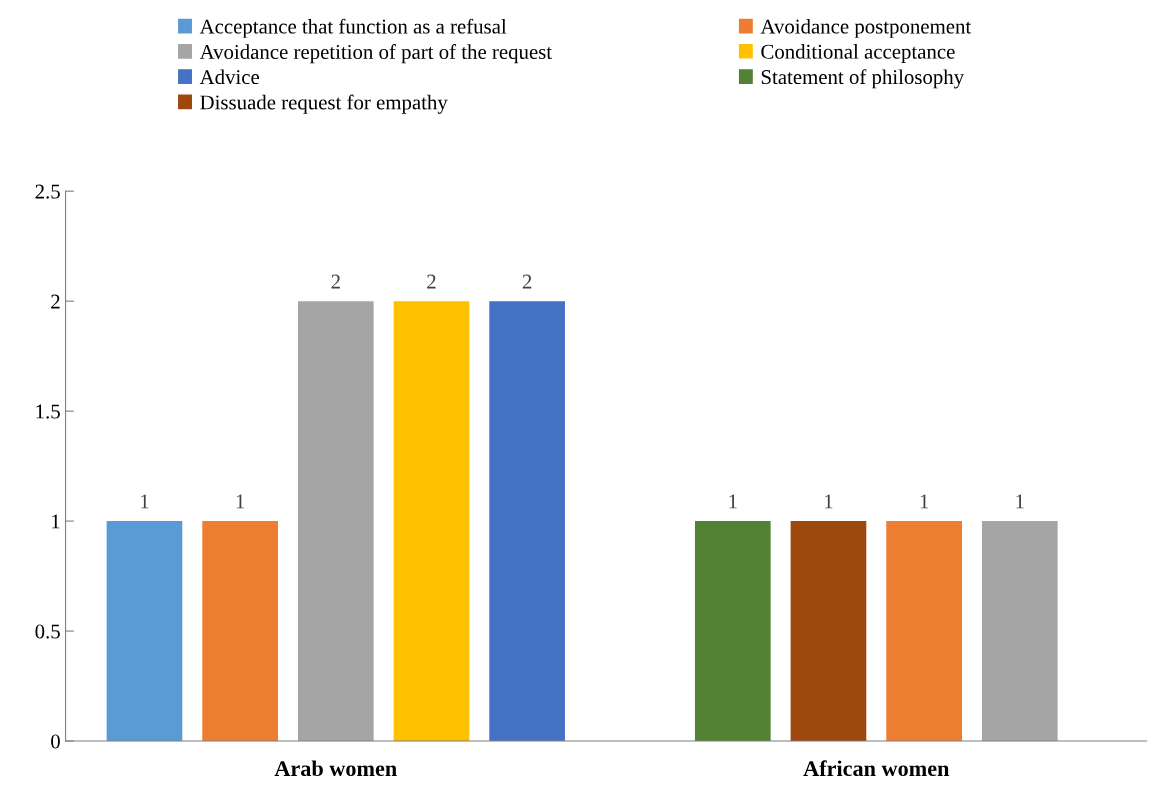  What do you see at coordinates (335, 768) in the screenshot?
I see `x-tick-label: Arab women` at bounding box center [335, 768].